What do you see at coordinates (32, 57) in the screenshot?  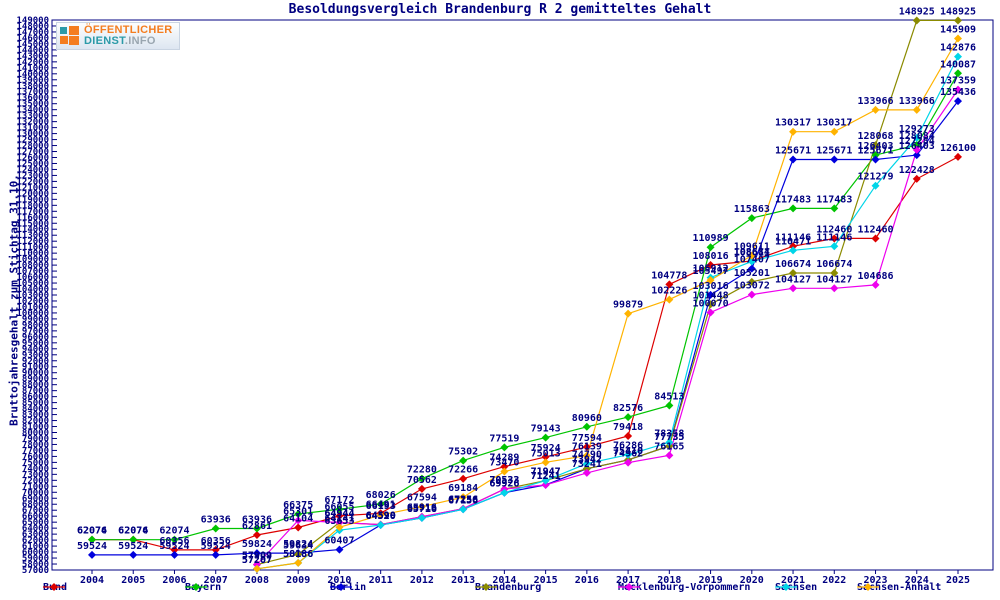 I see `y-tick-label: 143000` at bounding box center [32, 57].